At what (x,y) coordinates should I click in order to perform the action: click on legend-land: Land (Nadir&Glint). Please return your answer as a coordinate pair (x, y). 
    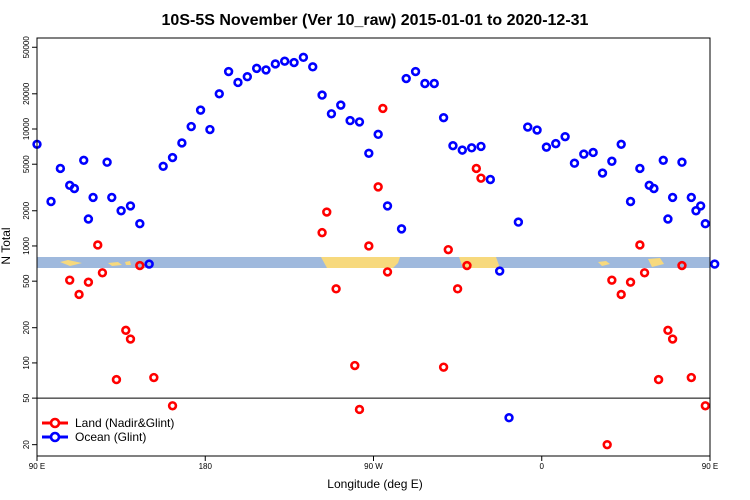
    Looking at the image, I should click on (108, 423).